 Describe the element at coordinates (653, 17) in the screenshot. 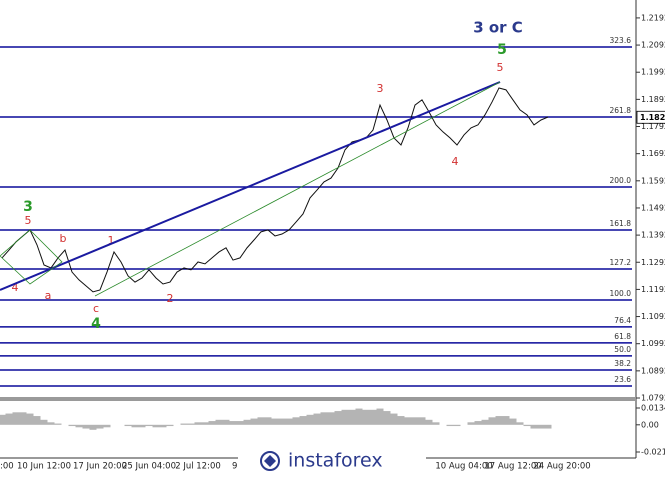

I see `y-tick-label: 1.2192` at that location.